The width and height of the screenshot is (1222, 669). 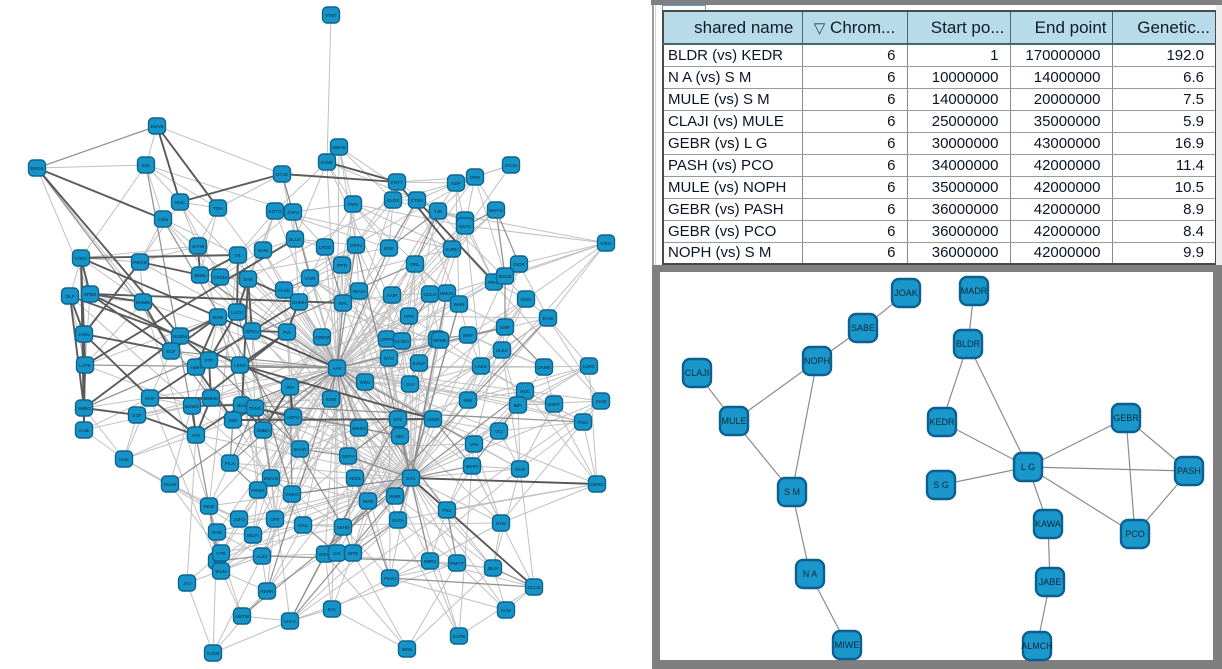 What do you see at coordinates (83, 430) in the screenshot?
I see `svg-text: KUB` at bounding box center [83, 430].